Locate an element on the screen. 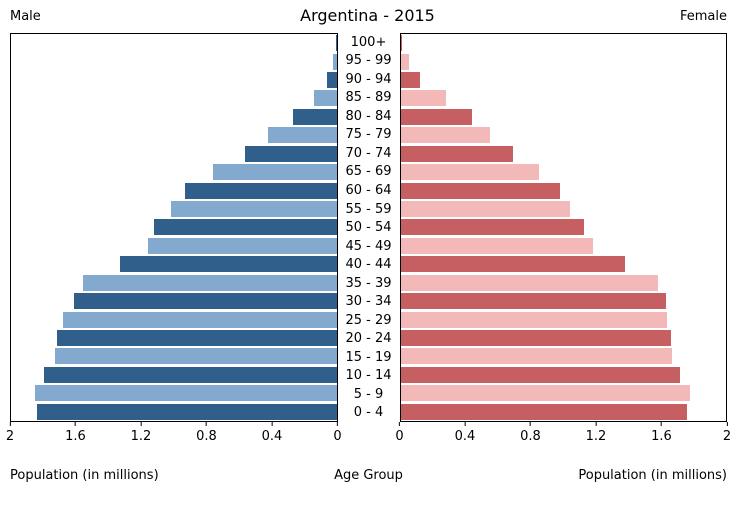 Image resolution: width=735 pixels, height=512 pixels. age-group-label-50-54: 50 - 54 is located at coordinates (368, 228).